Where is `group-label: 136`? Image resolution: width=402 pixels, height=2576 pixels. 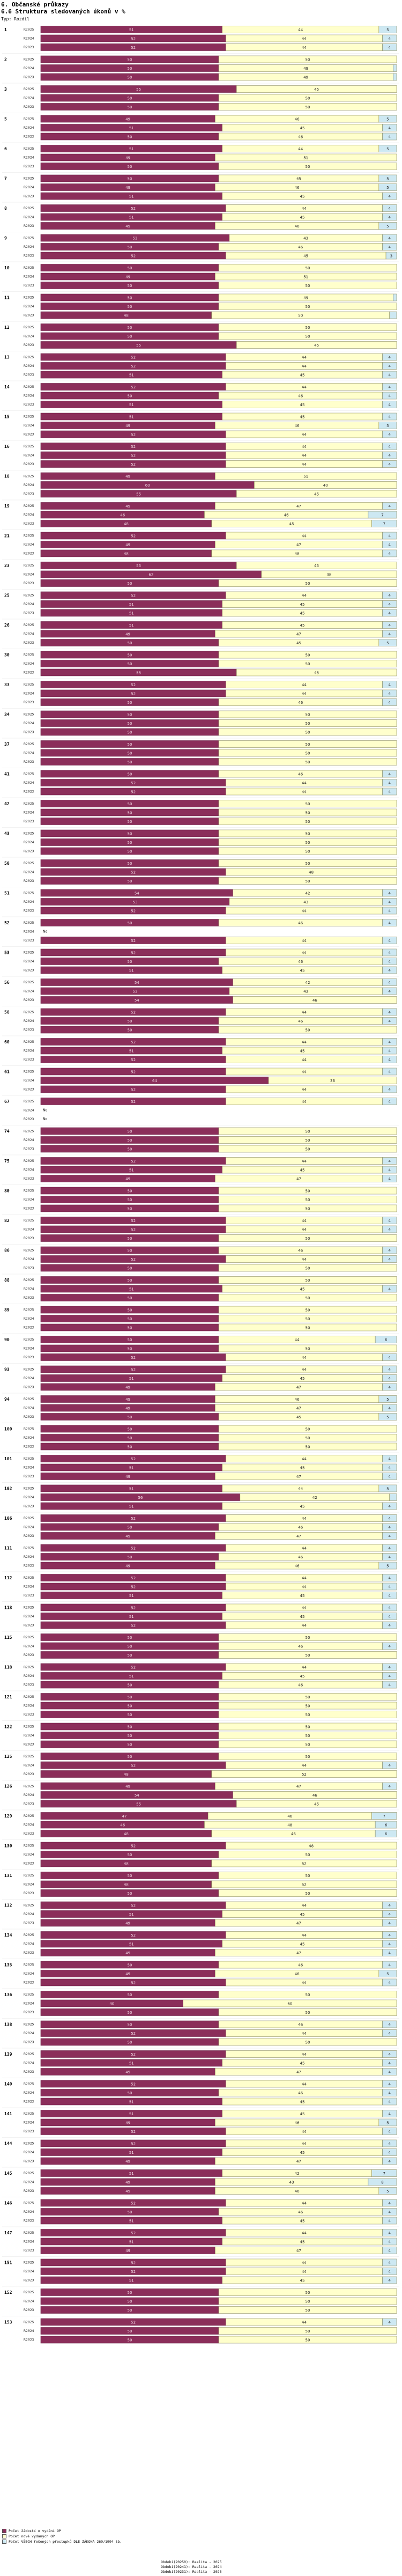 group-label: 136 is located at coordinates (8, 1994).